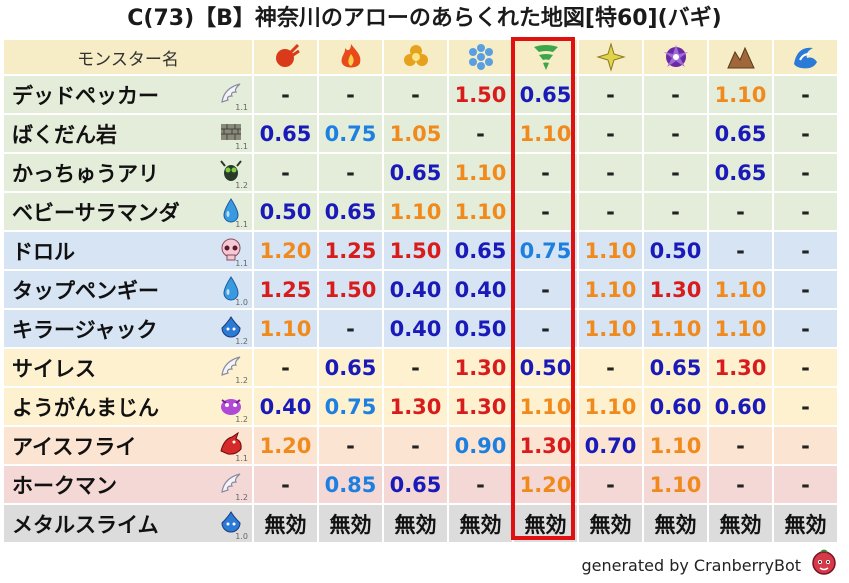 The width and height of the screenshot is (849, 583). I want to click on monster-name: サイレス, so click(54, 368).